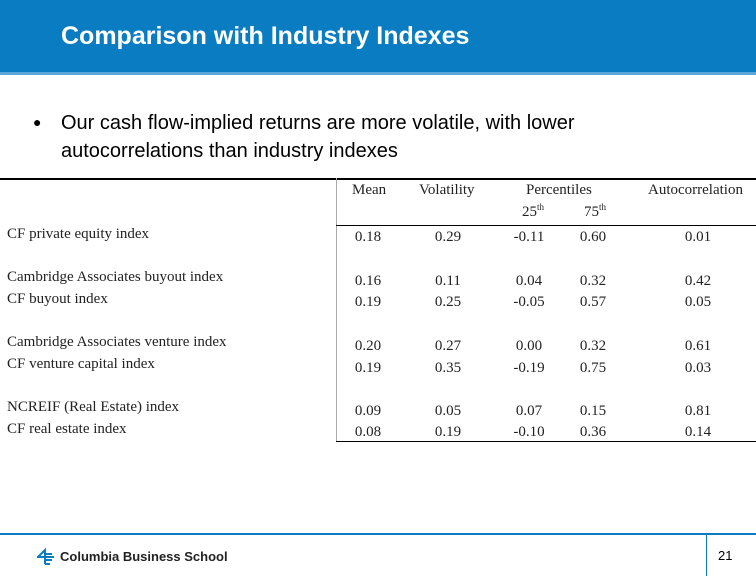  I want to click on p25-label: 25, so click(529, 212).